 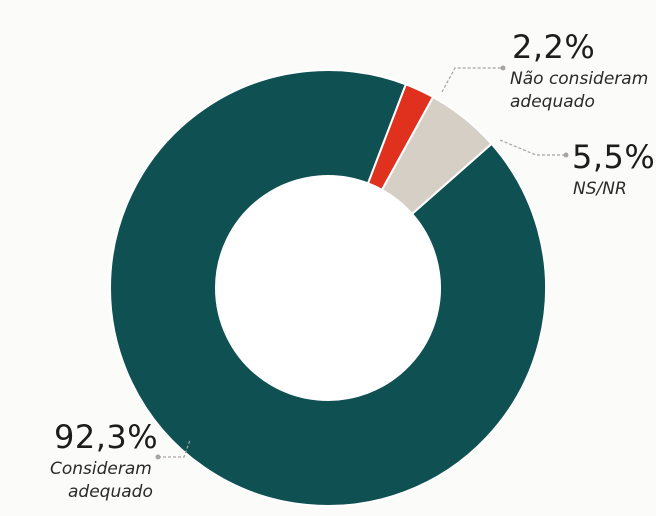 What do you see at coordinates (158, 457) in the screenshot?
I see `leader-dot-considered` at bounding box center [158, 457].